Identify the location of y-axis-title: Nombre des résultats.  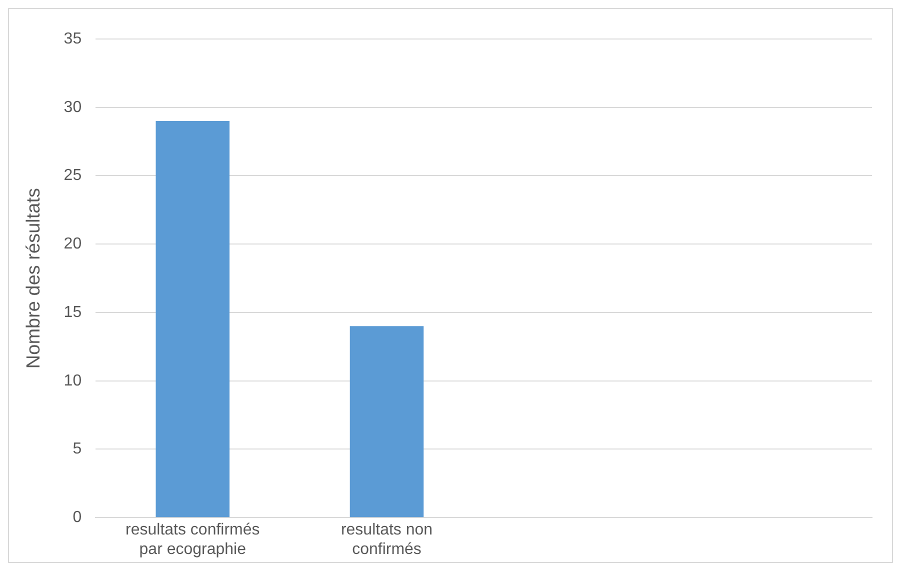
(34, 278).